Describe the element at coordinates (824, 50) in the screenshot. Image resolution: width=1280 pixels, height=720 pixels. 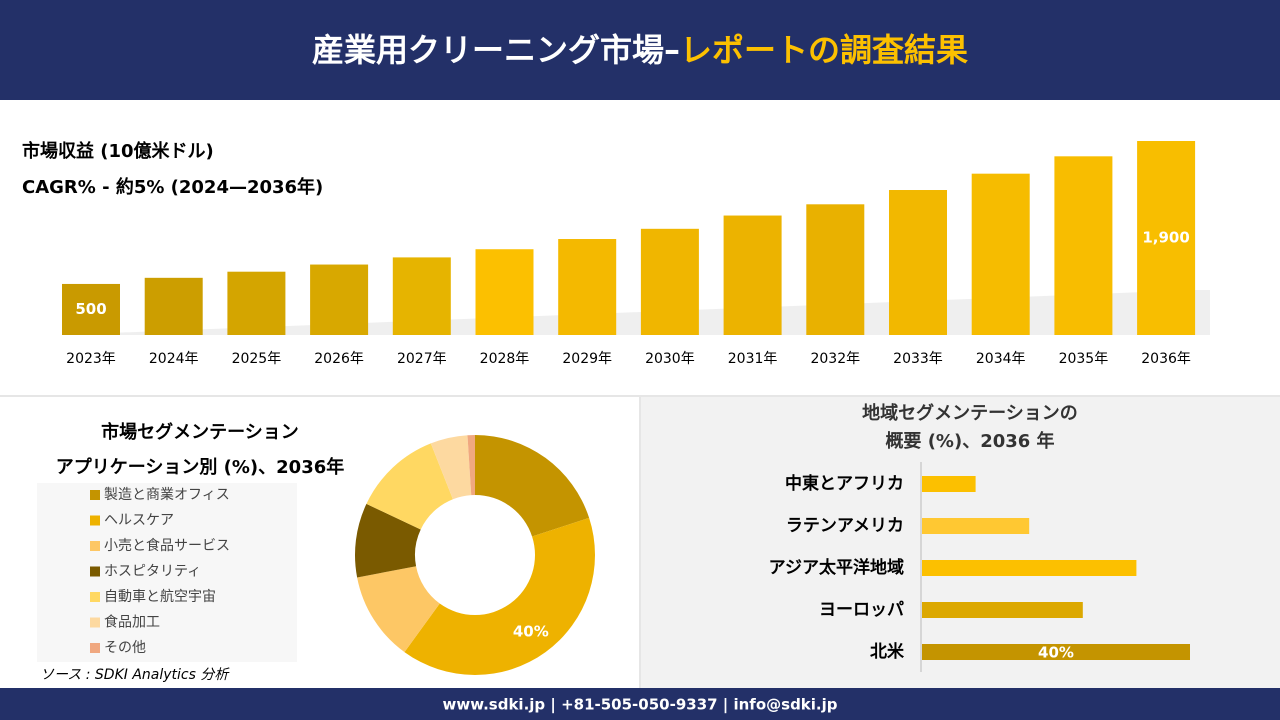
I see `title-highlight: レポートの調査結果` at that location.